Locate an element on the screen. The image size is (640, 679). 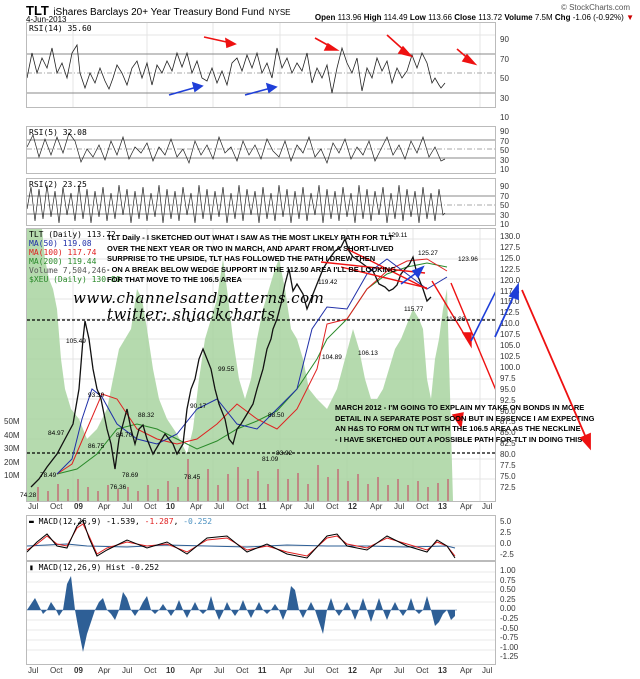
rsi5-panel: RSI(5) 32.08 is located at coordinates (261, 150).